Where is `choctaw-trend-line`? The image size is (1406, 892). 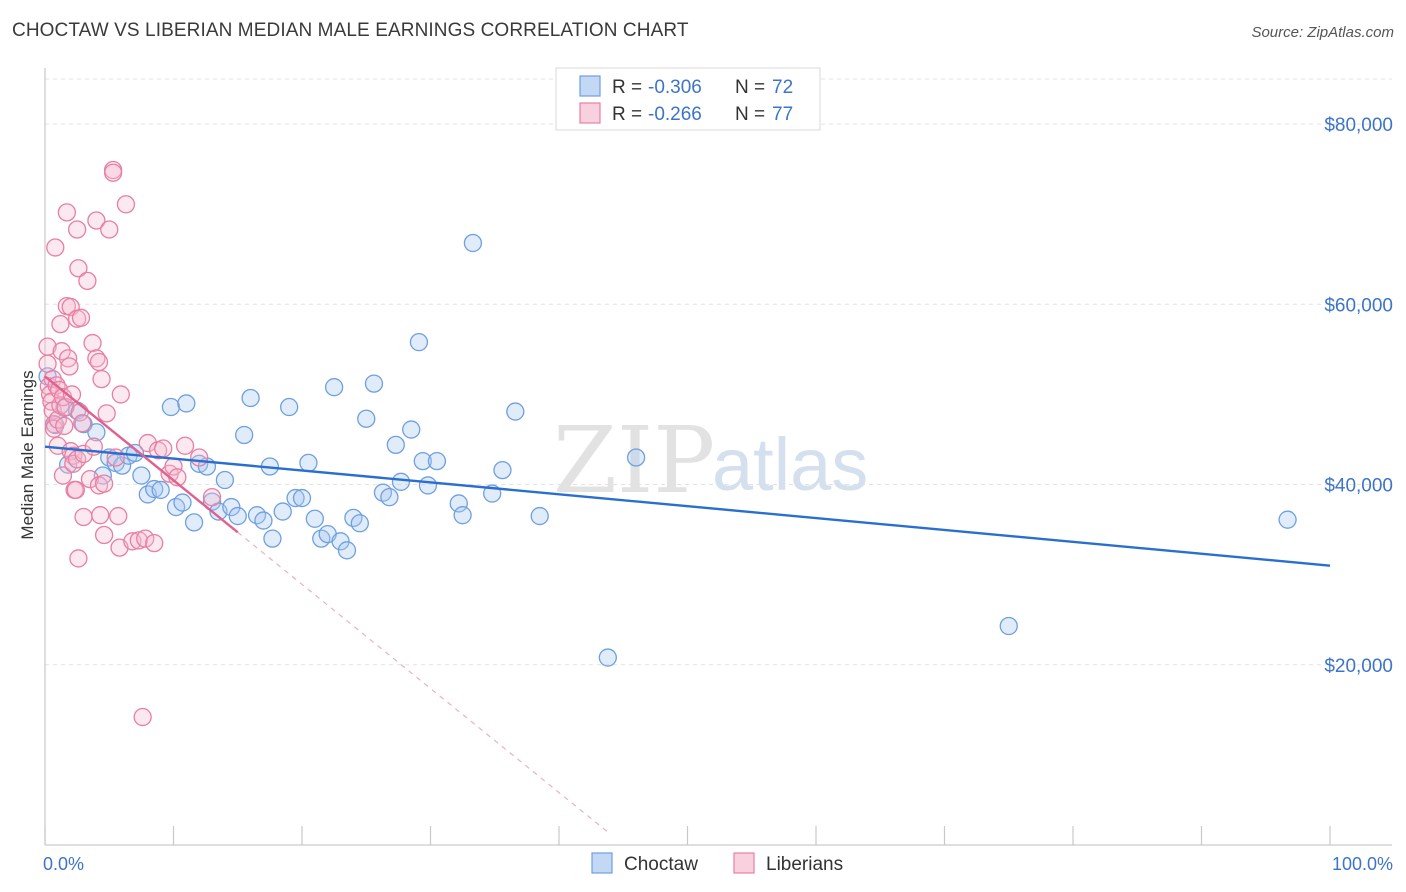
choctaw-trend-line is located at coordinates (687, 506).